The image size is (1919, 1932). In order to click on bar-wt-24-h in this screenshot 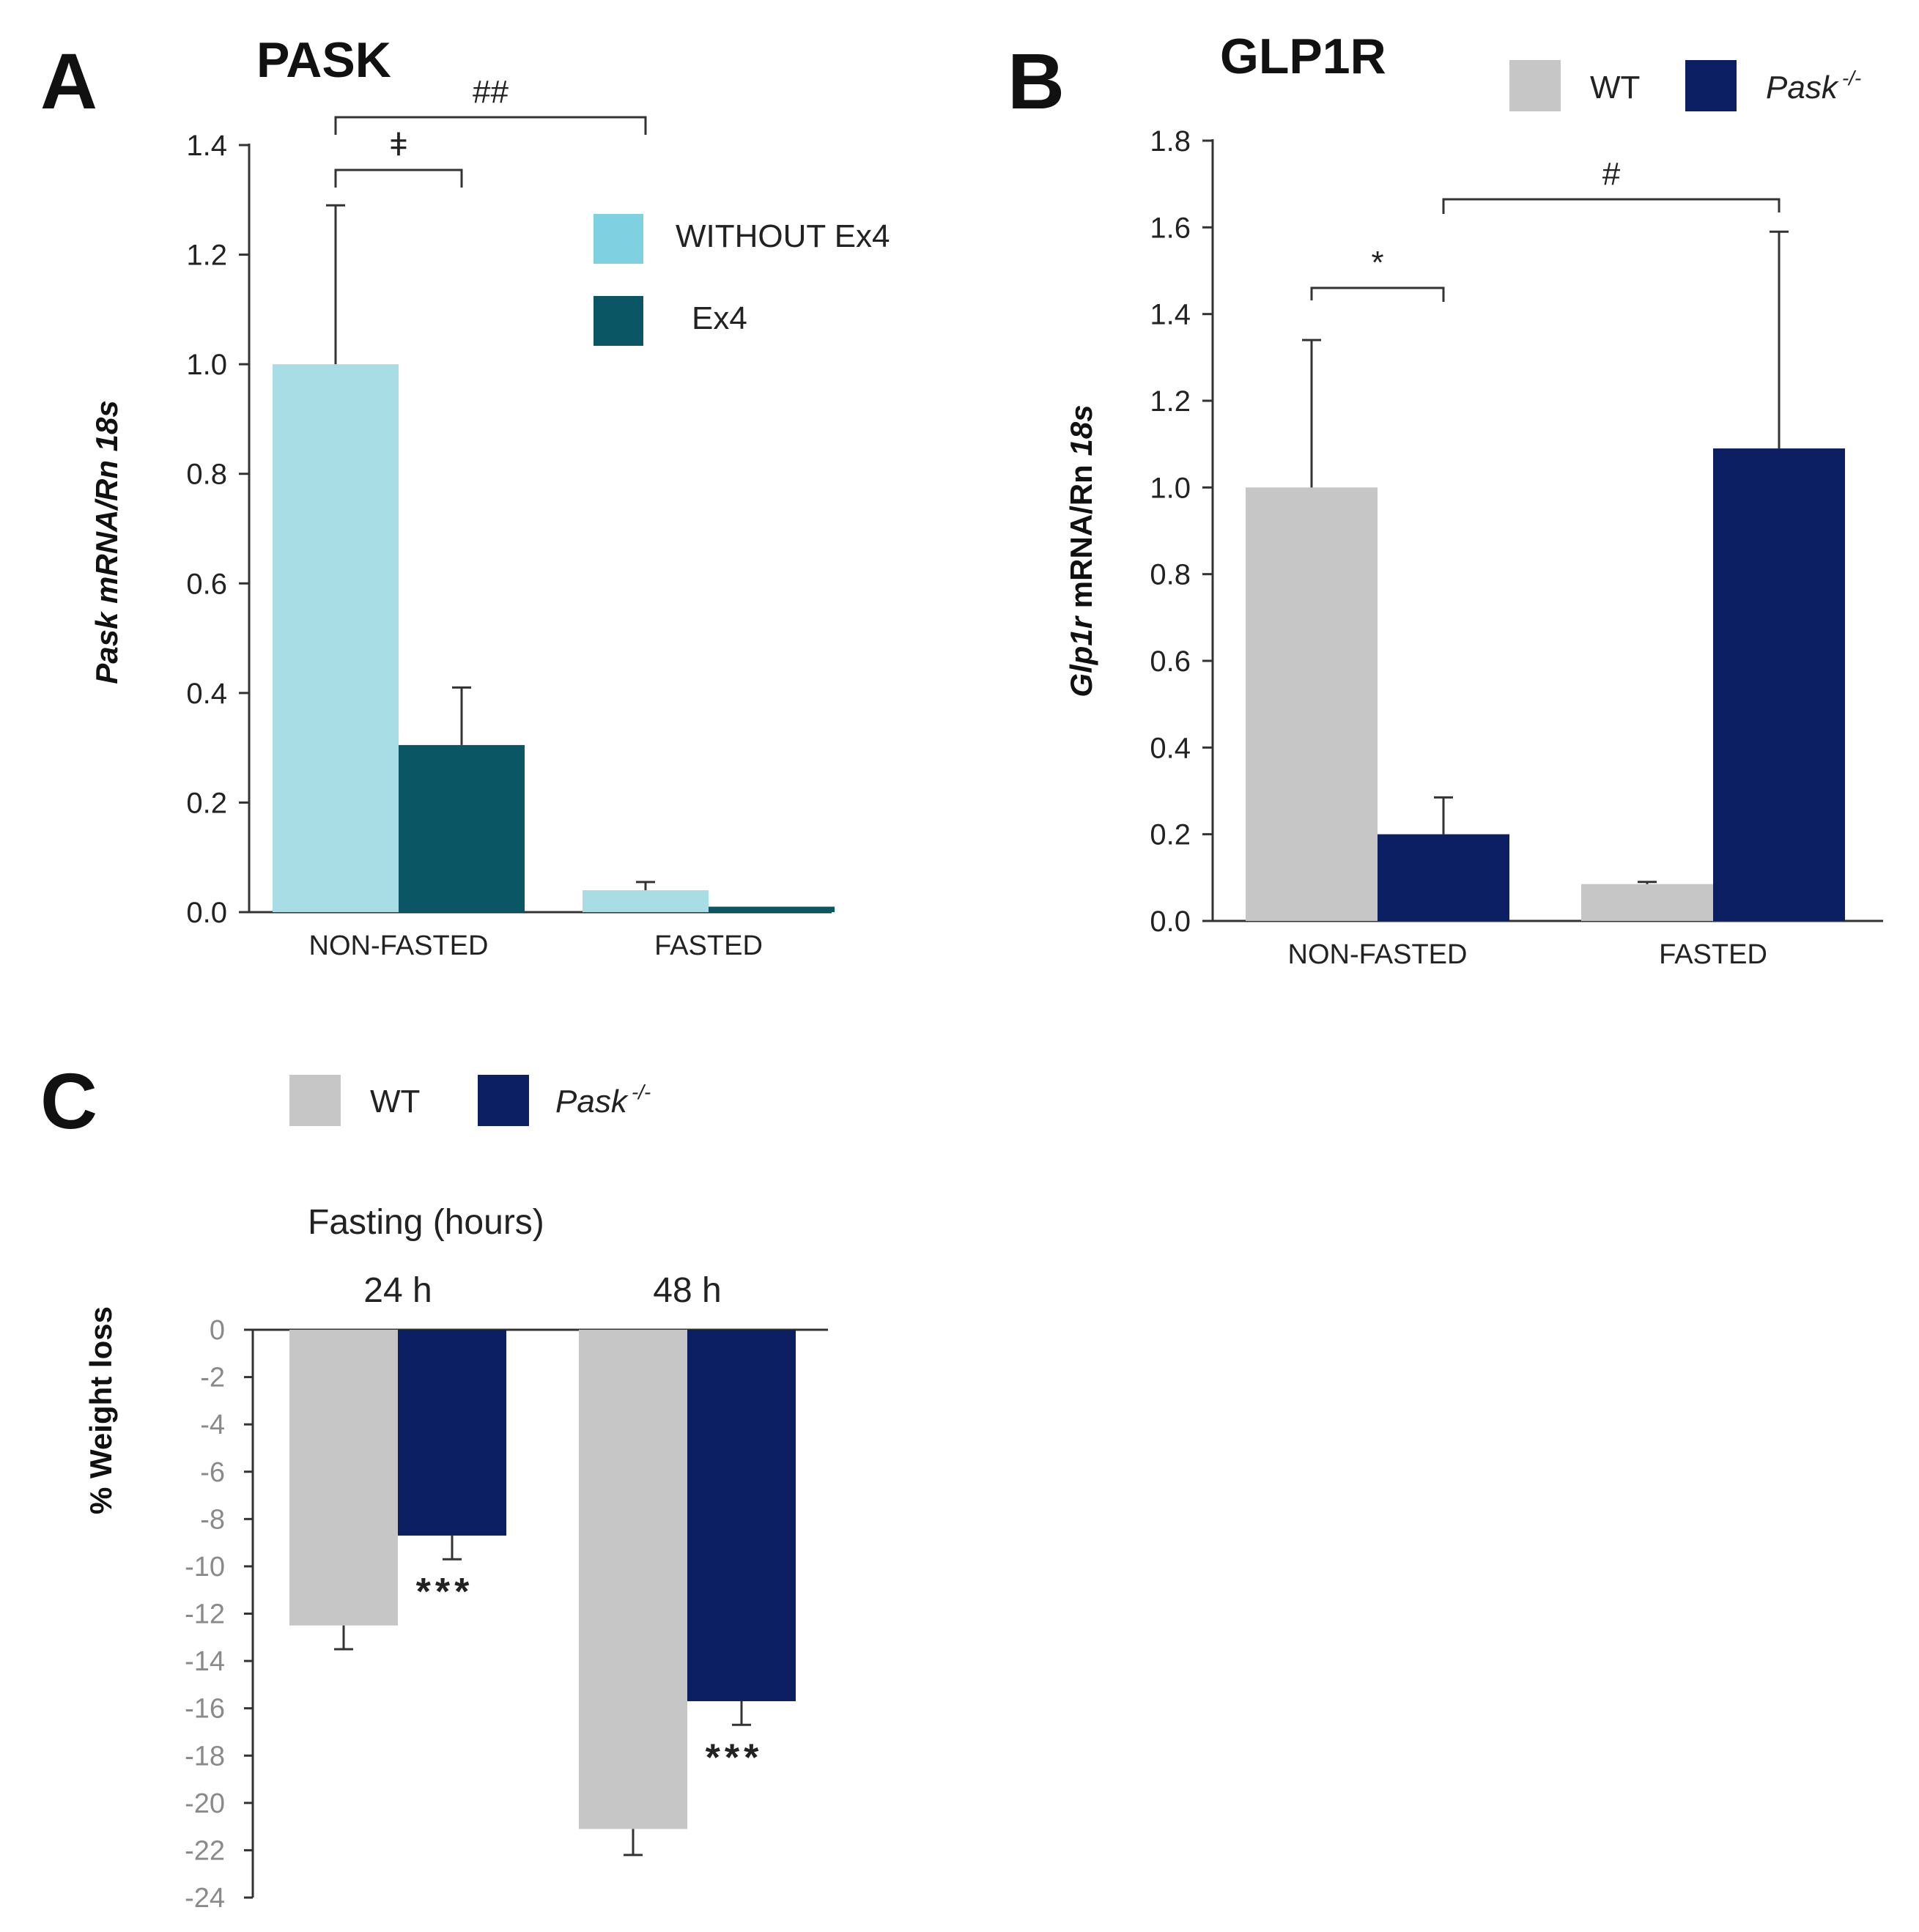, I will do `click(343, 1478)`.